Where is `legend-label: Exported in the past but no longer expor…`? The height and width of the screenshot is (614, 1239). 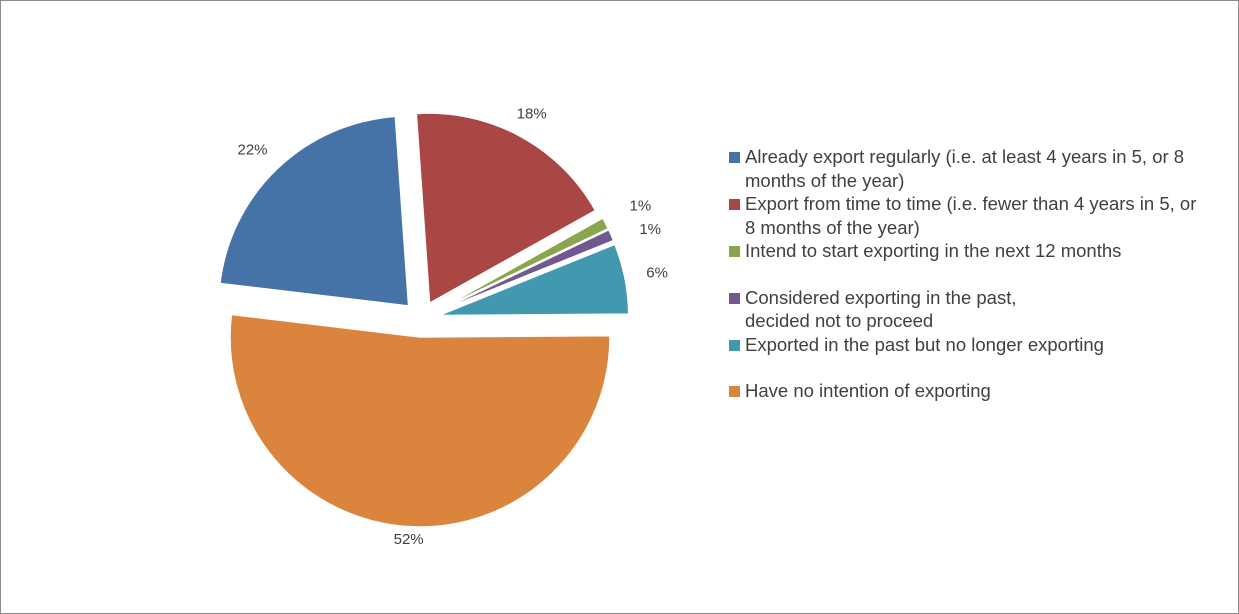
legend-label: Exported in the past but no longer expor… is located at coordinates (924, 344).